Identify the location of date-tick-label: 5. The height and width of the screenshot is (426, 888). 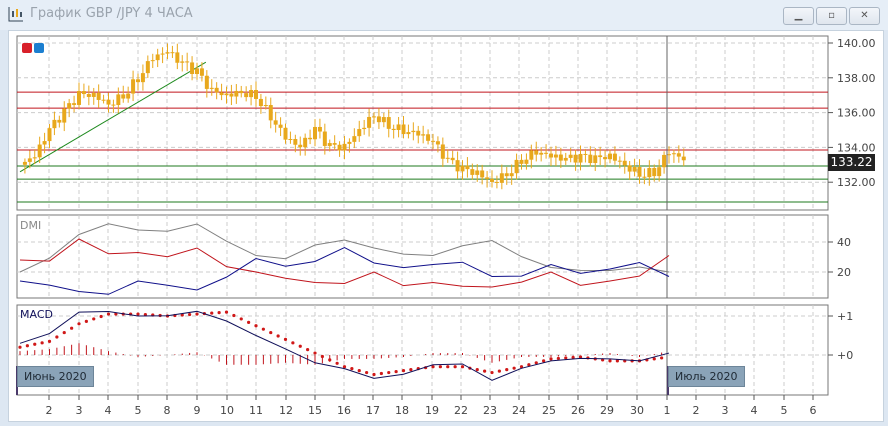
(138, 410).